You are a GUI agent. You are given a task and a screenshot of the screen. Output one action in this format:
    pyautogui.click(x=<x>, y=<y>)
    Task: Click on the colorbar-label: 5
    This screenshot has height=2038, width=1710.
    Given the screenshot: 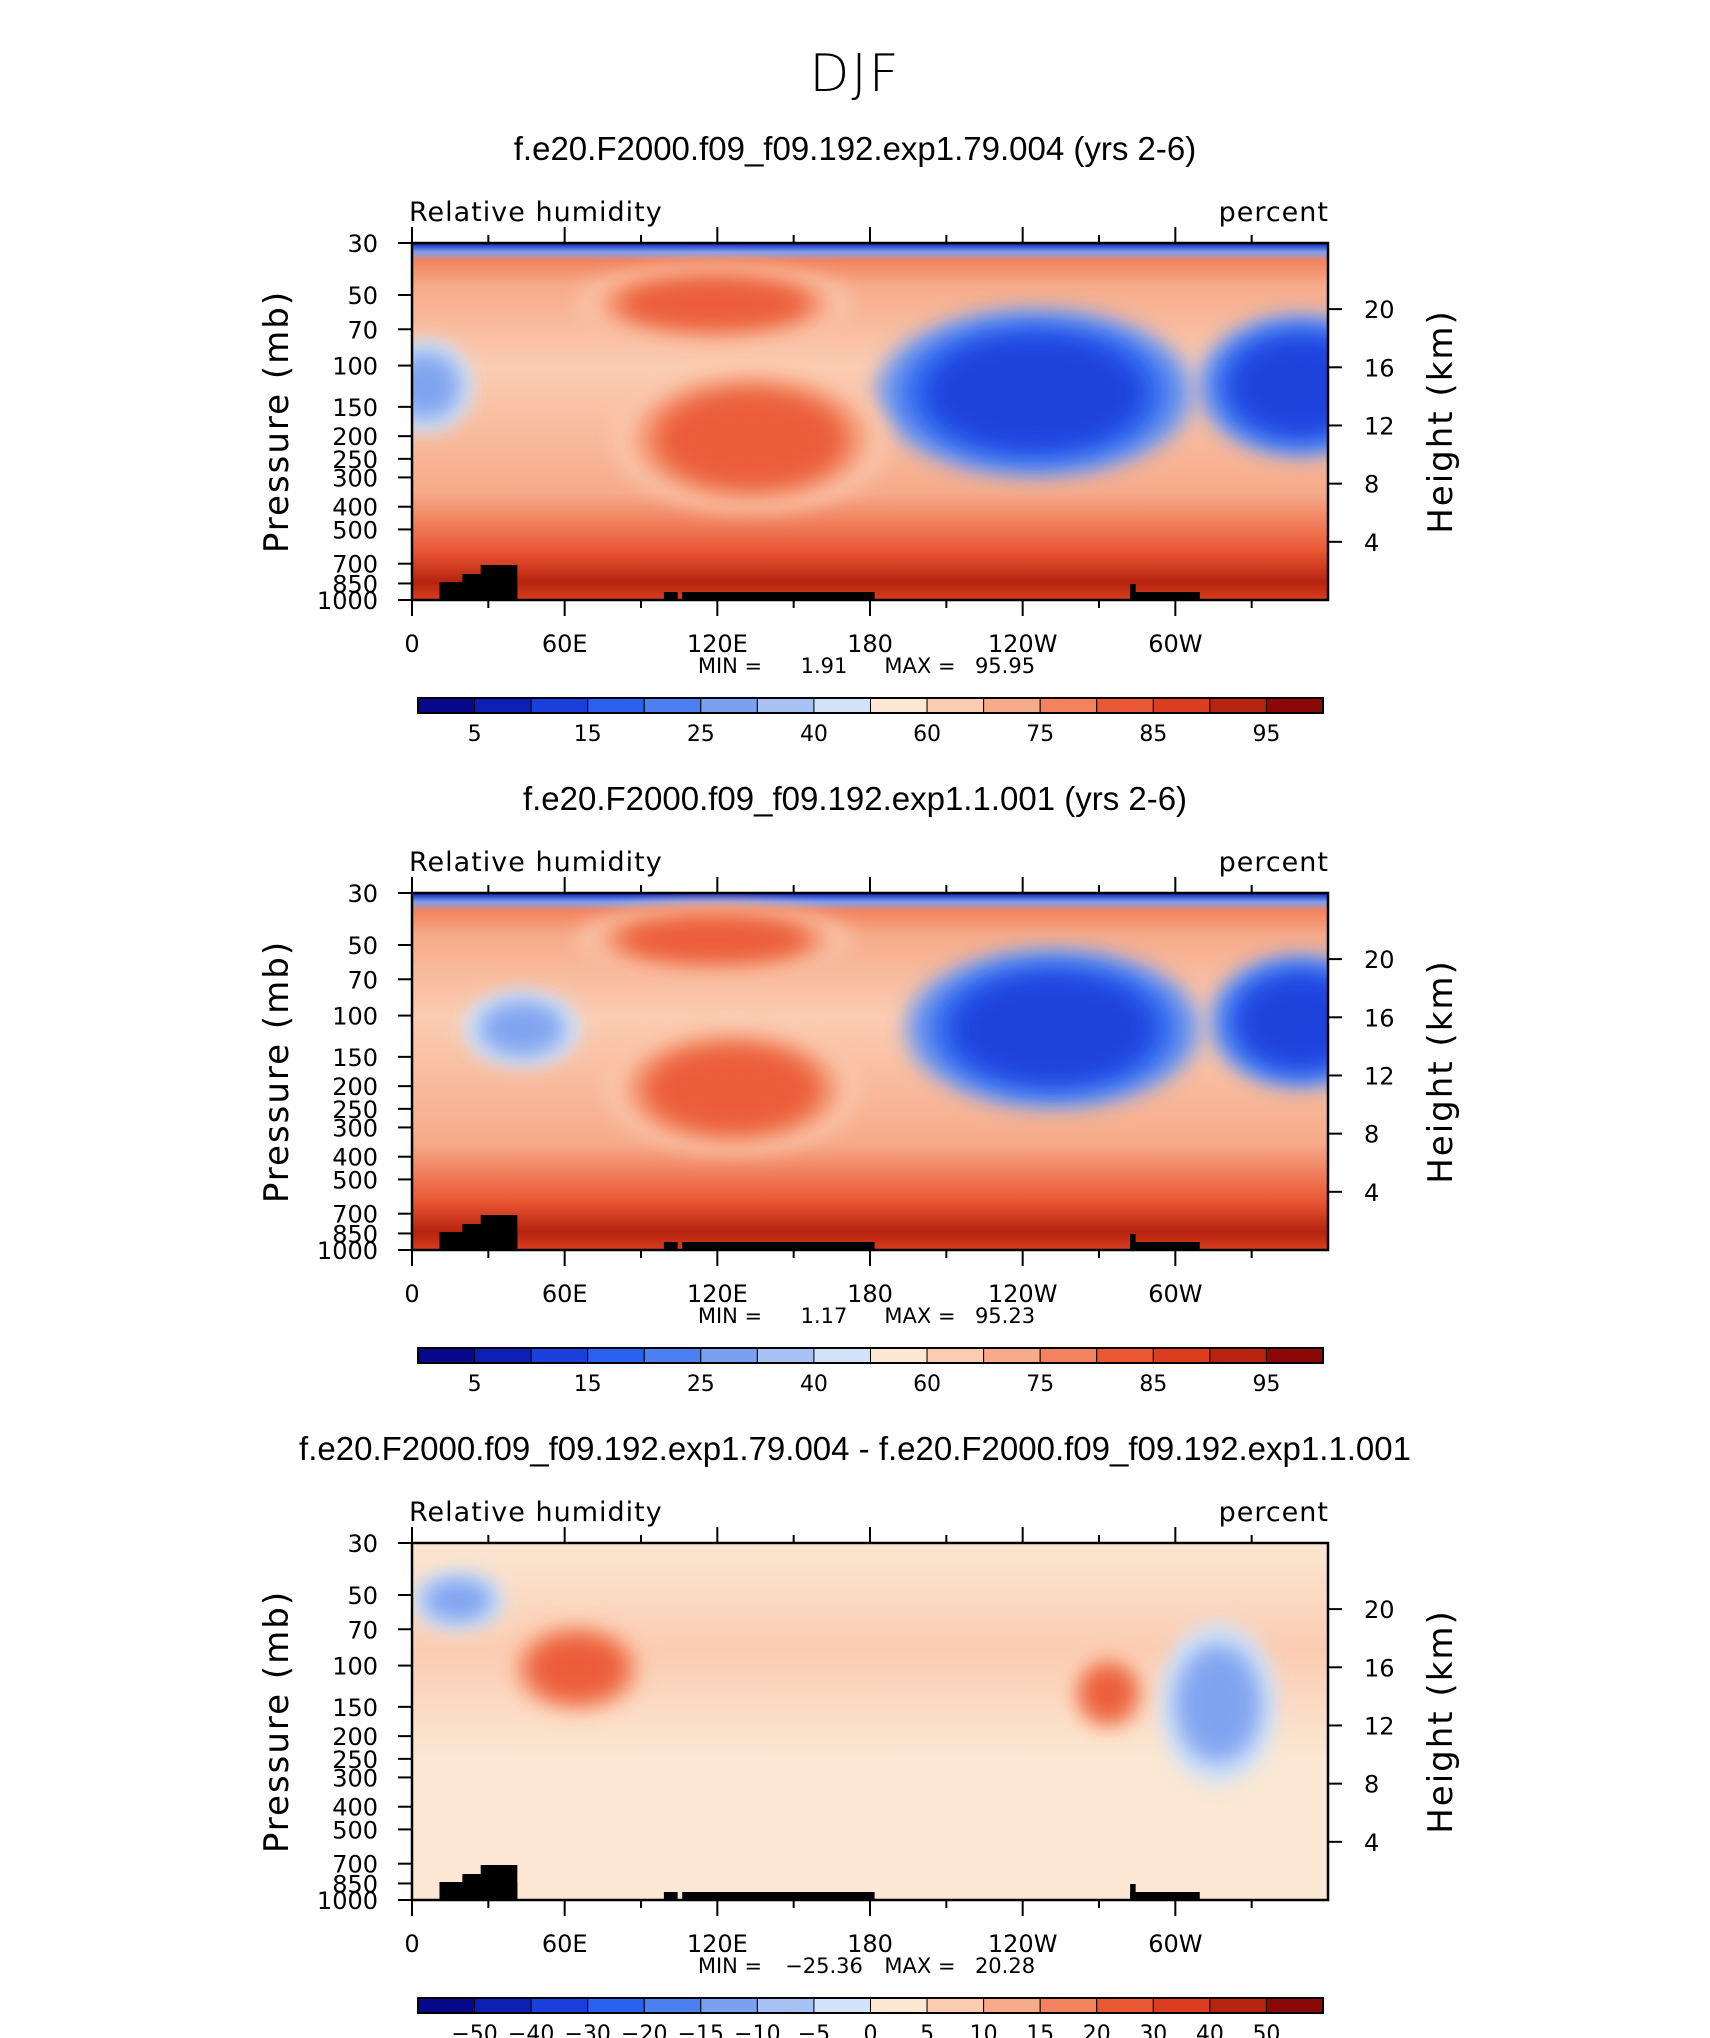 What is the action you would take?
    pyautogui.click(x=927, y=2030)
    